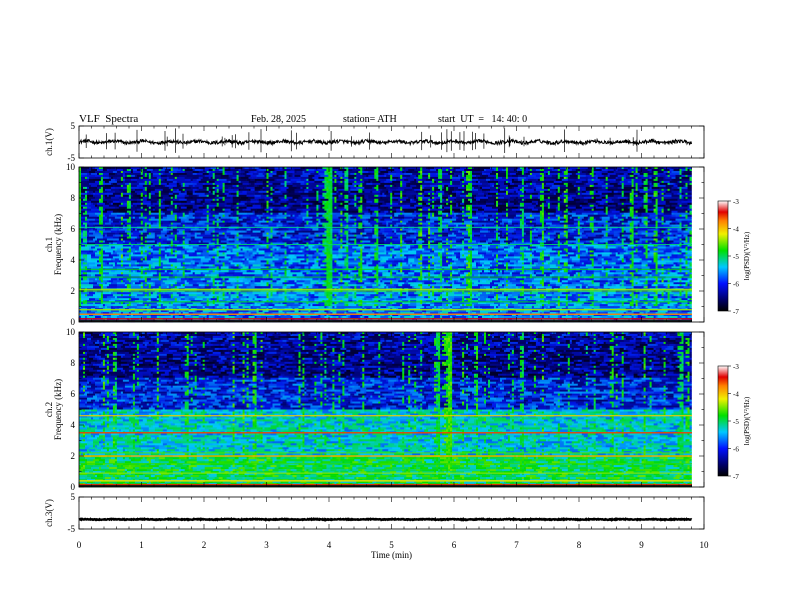 This screenshot has width=792, height=612. What do you see at coordinates (385, 519) in the screenshot?
I see `ch3-trace` at bounding box center [385, 519].